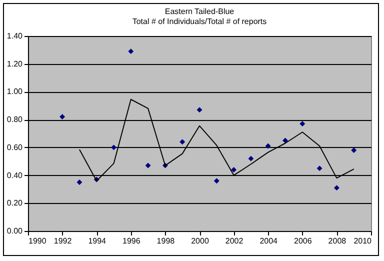 The height and width of the screenshot is (261, 384). I want to click on y-tick-label: 0.20, so click(15, 203).